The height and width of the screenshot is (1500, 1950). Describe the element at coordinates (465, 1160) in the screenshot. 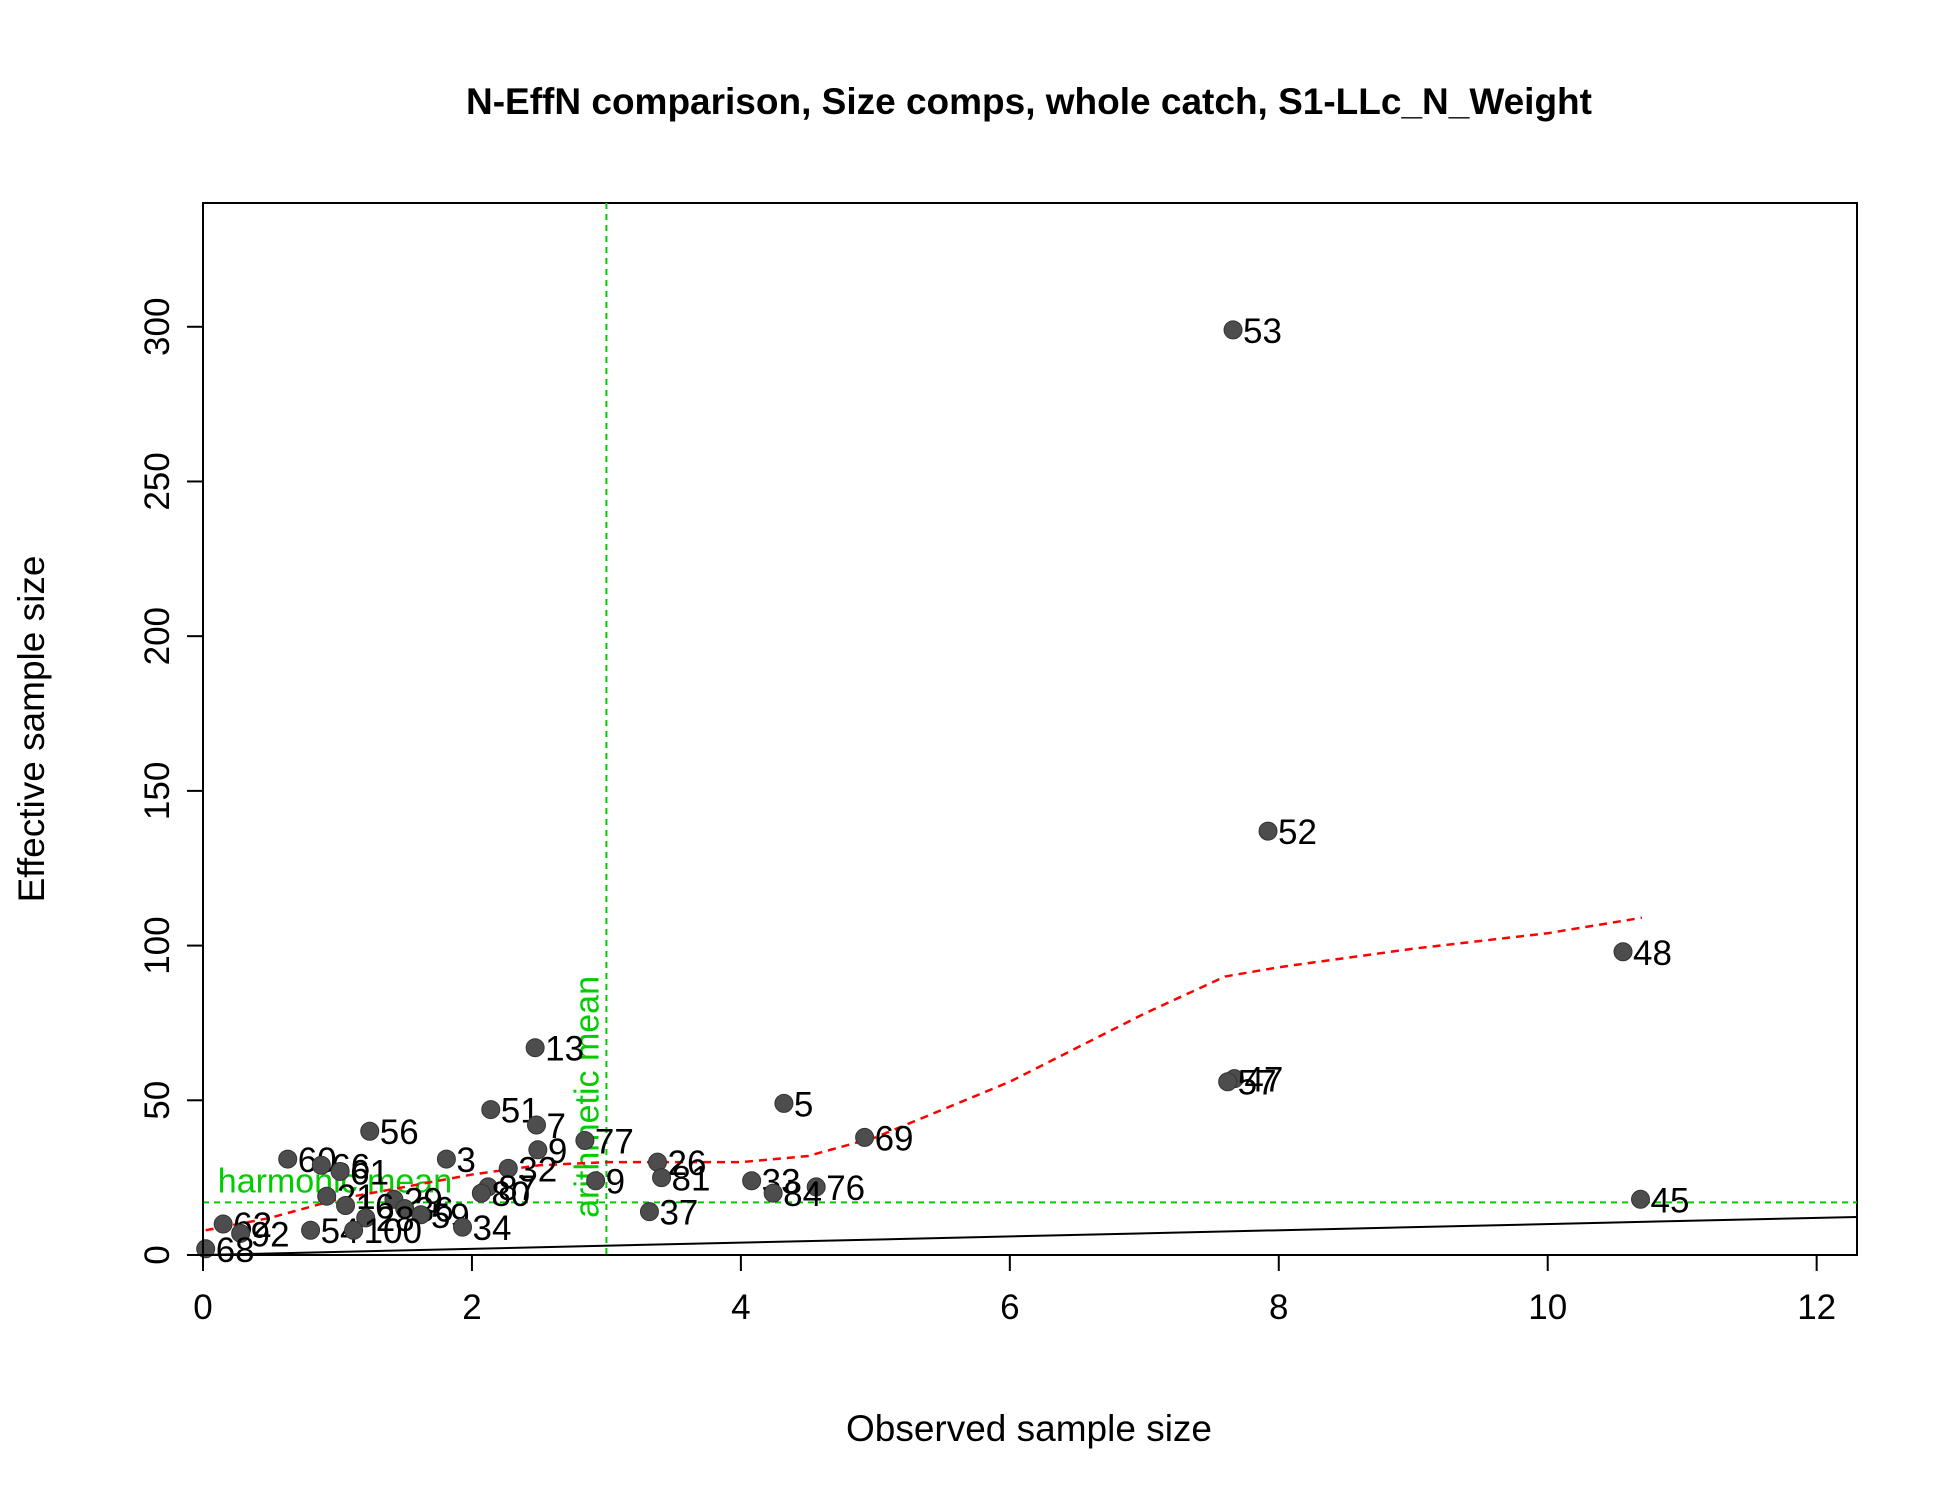

I see `point-label: 3` at that location.